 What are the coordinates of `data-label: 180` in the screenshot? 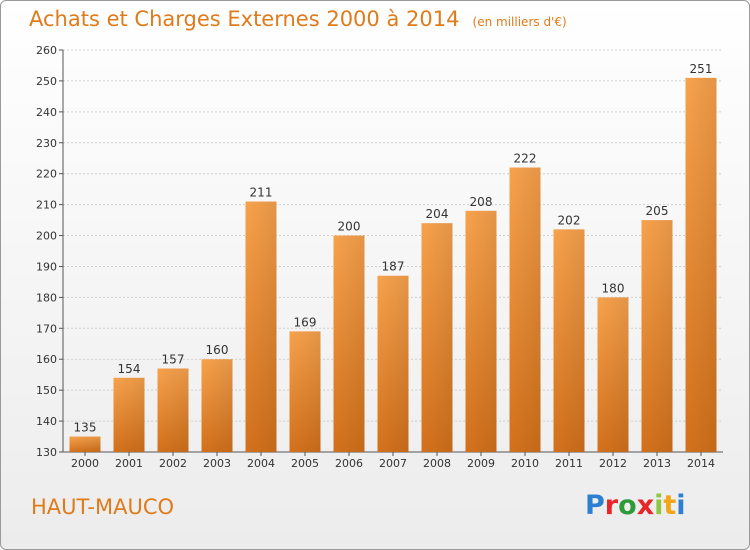 It's located at (613, 288).